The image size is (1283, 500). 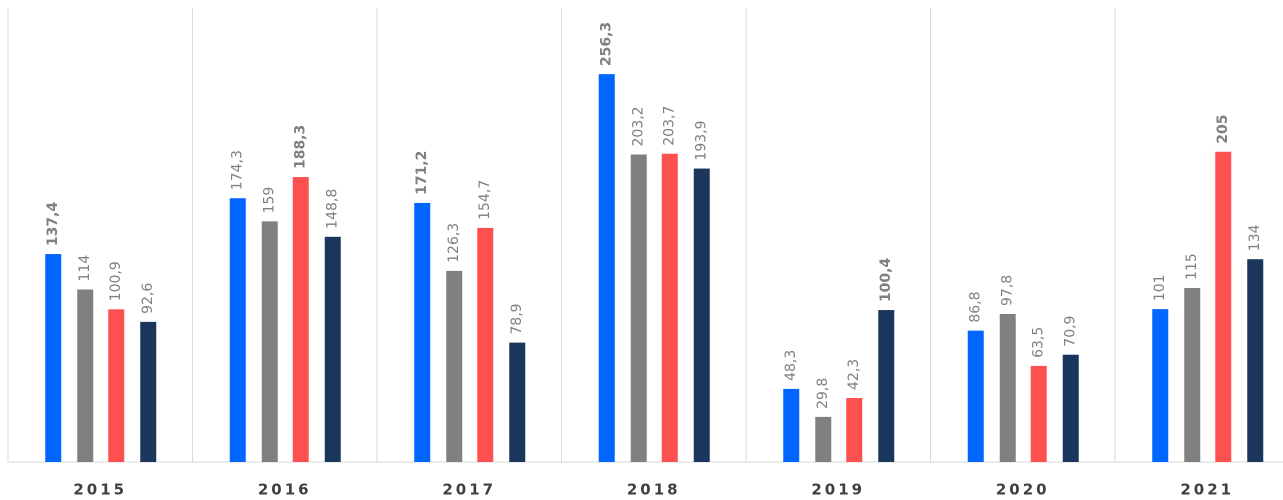 I want to click on x-tick-label: 2015, so click(x=100, y=490).